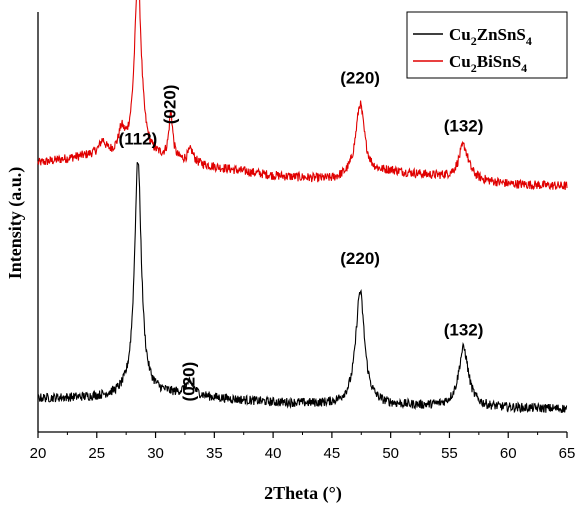 The image size is (584, 508). I want to click on x-axis-title: 2Theta (°), so click(303, 493).